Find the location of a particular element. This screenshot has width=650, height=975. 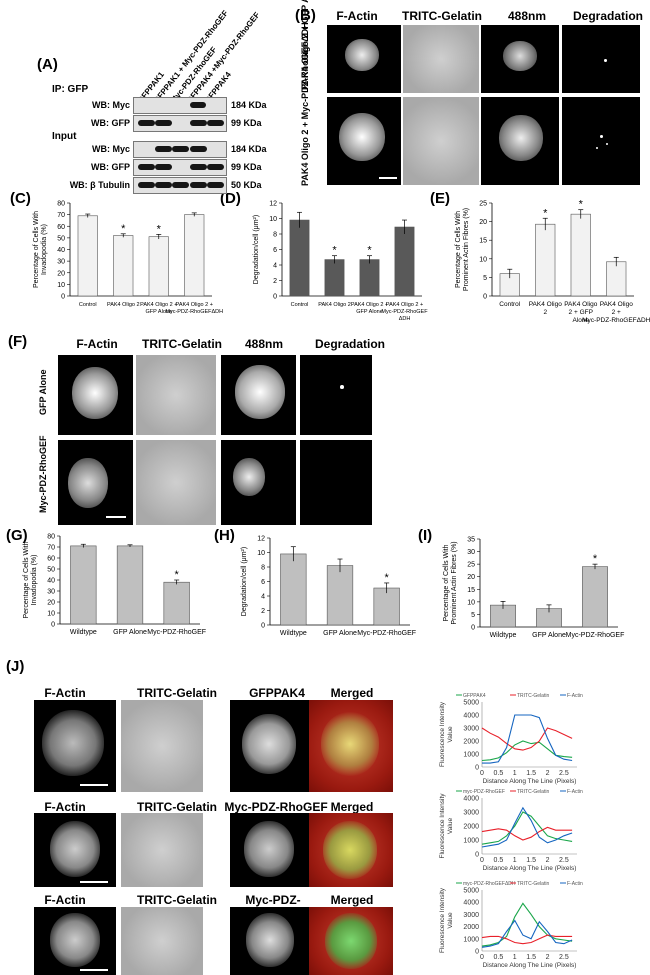

j2-header-protein: Myc-PDZ-RhoGEF is located at coordinates (276, 807).